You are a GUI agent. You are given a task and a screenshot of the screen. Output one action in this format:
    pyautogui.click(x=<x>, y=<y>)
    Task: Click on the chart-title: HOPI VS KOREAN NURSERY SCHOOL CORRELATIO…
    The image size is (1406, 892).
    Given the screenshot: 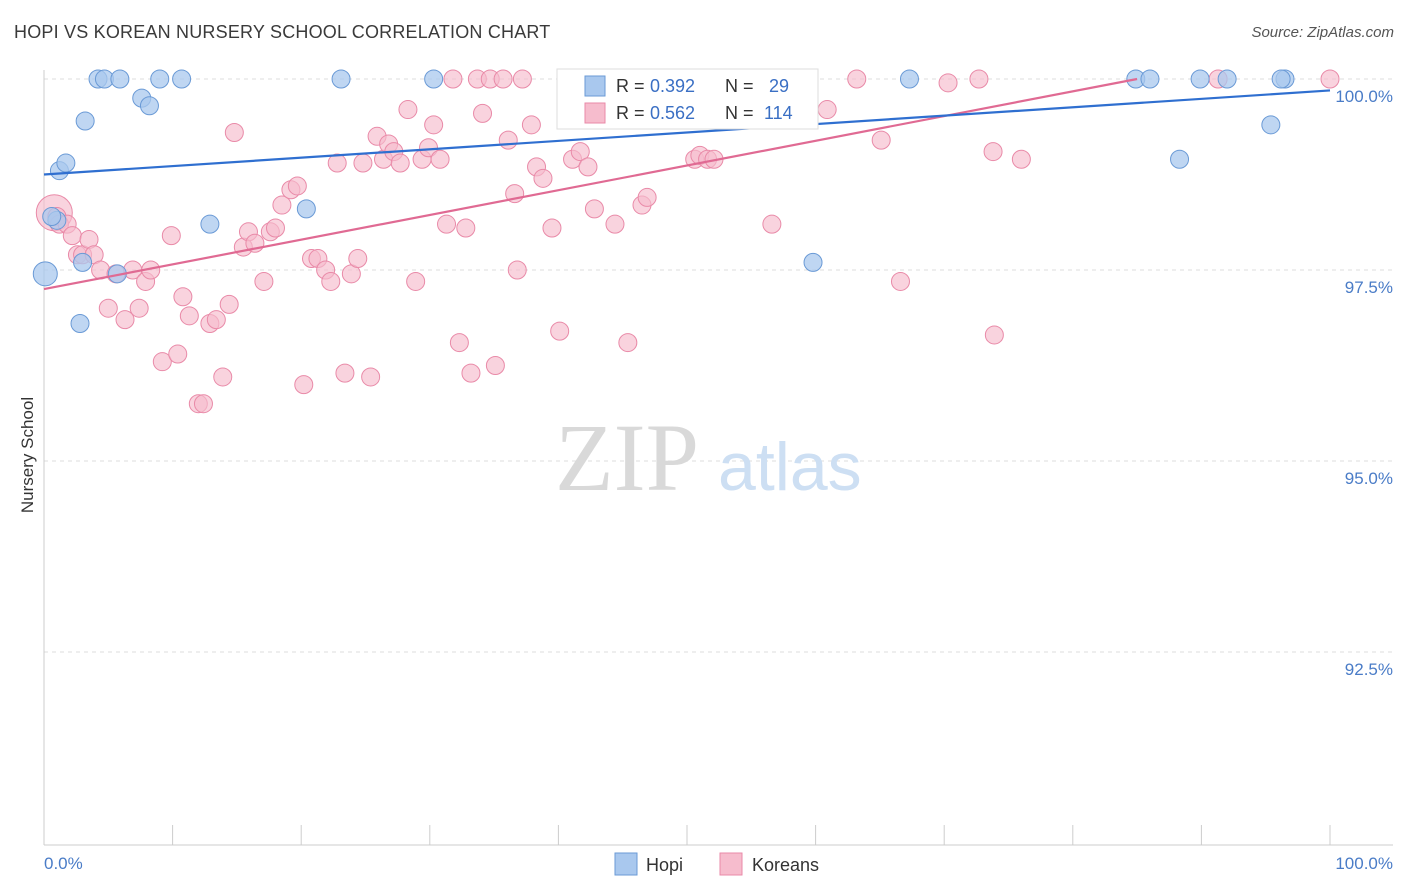 What is the action you would take?
    pyautogui.click(x=282, y=32)
    